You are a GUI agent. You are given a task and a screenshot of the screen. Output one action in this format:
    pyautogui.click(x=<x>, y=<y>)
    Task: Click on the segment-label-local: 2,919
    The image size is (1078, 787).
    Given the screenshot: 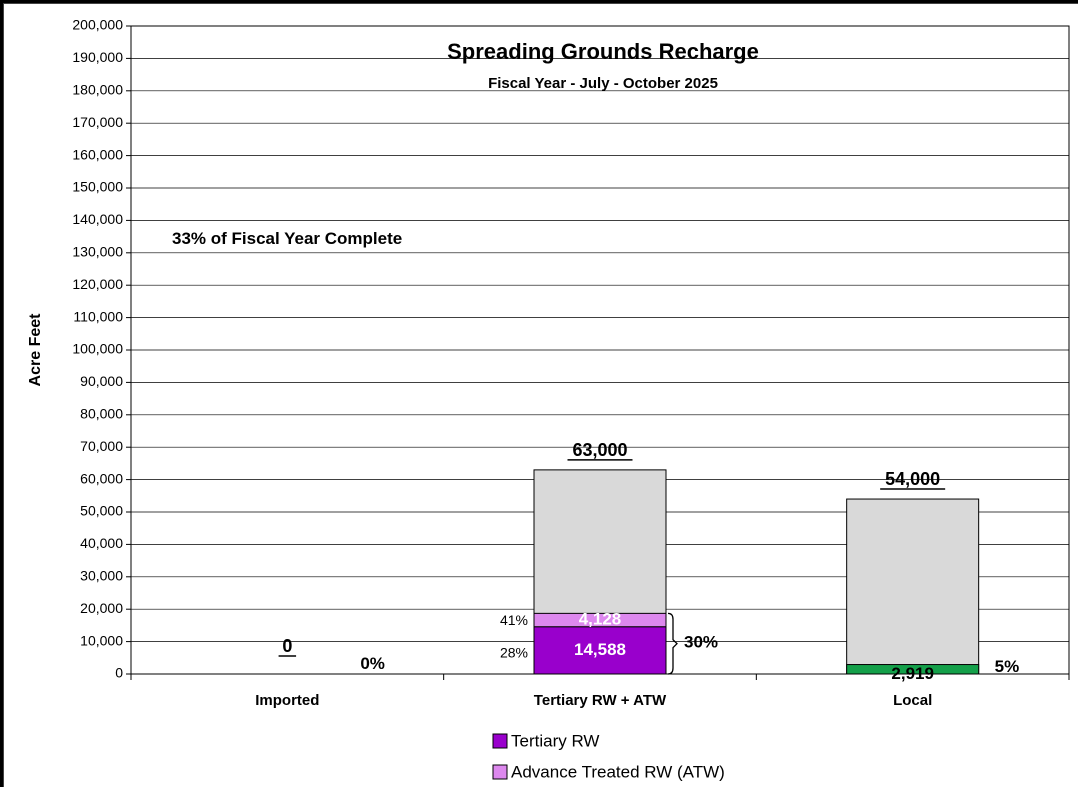 What is the action you would take?
    pyautogui.click(x=912, y=673)
    